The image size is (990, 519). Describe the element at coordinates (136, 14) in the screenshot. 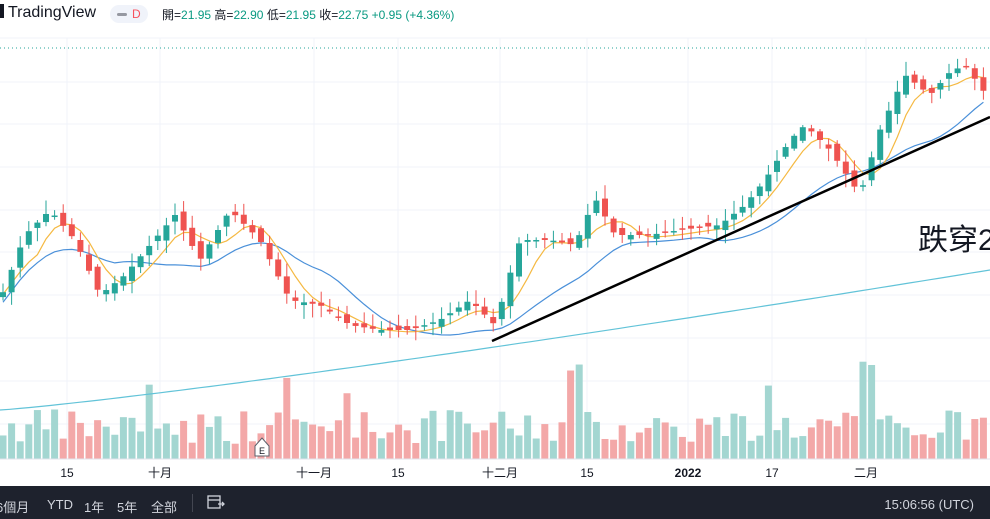

I see `timeframe-label: D` at that location.